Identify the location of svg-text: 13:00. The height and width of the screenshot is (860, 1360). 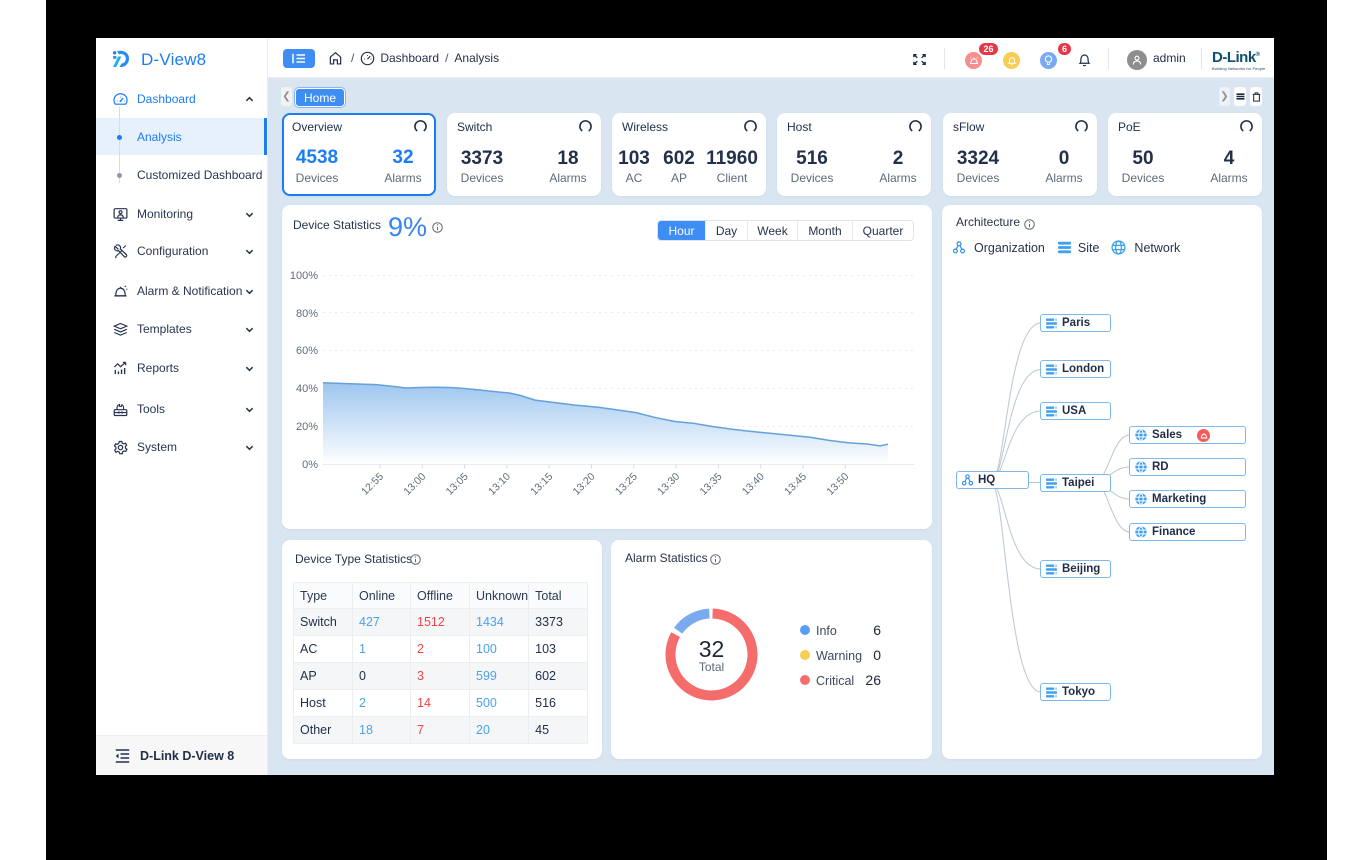
(414, 484).